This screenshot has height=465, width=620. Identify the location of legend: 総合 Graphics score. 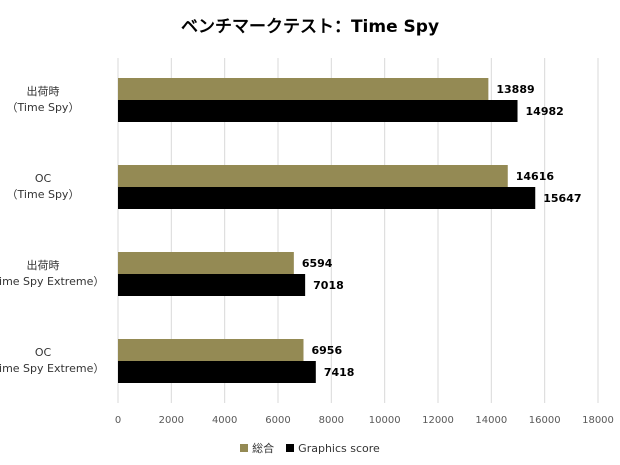
(310, 448).